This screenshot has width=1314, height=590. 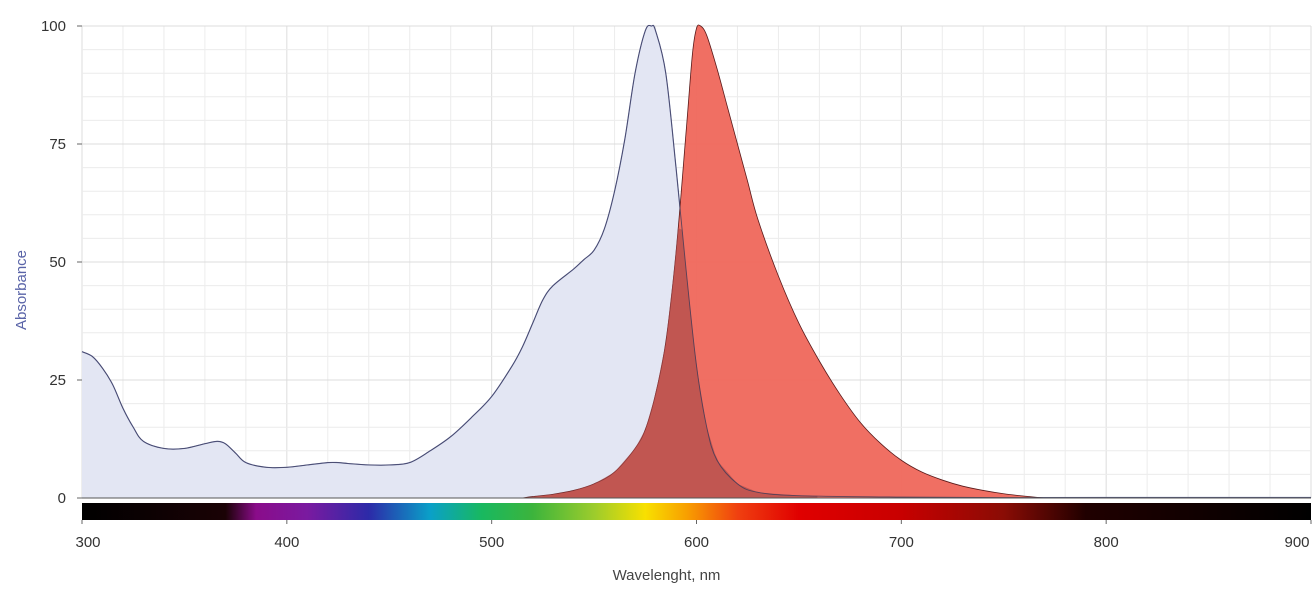 What do you see at coordinates (1296, 542) in the screenshot?
I see `x-tick-label: 900` at bounding box center [1296, 542].